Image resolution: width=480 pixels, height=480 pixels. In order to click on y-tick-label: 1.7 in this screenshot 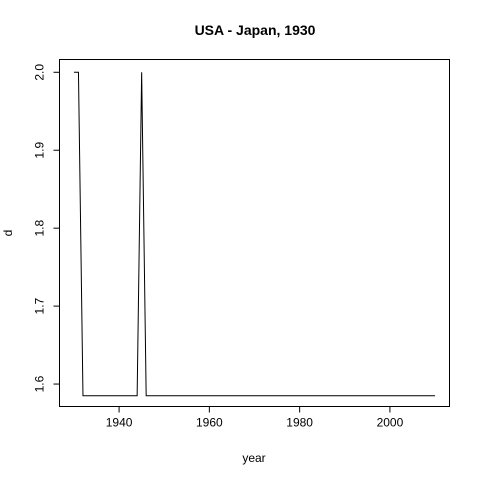, I will do `click(40, 305)`.